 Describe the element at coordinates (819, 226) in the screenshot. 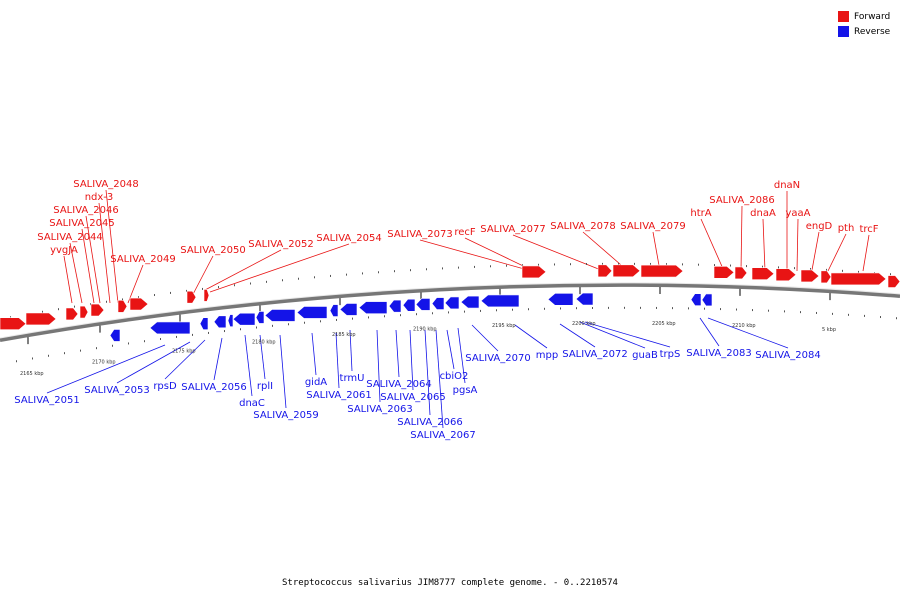

I see `gene-label-engd: engD` at that location.